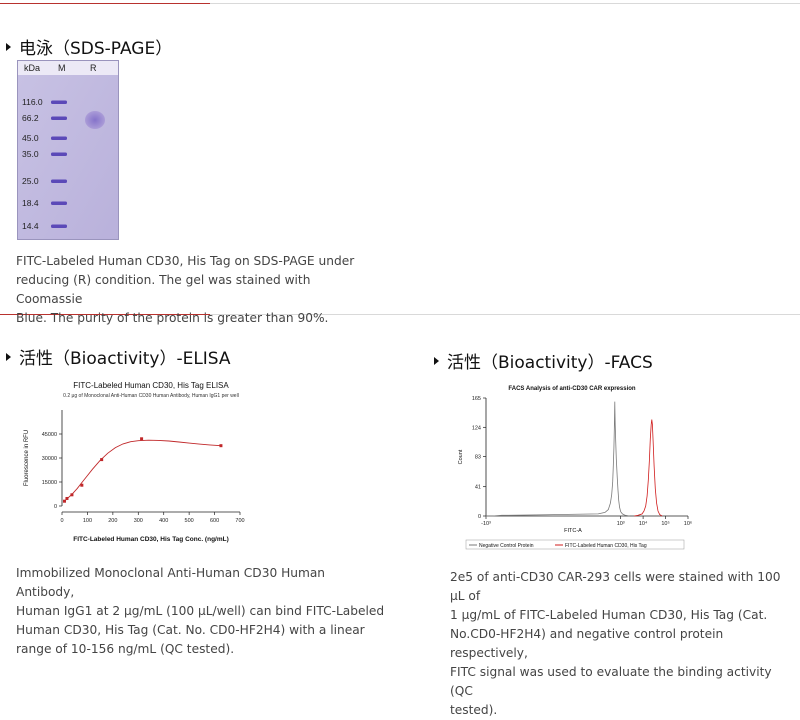 This screenshot has width=800, height=720. I want to click on elisa-heading: 活性（Bioactivity）-ELISA, so click(118, 356).